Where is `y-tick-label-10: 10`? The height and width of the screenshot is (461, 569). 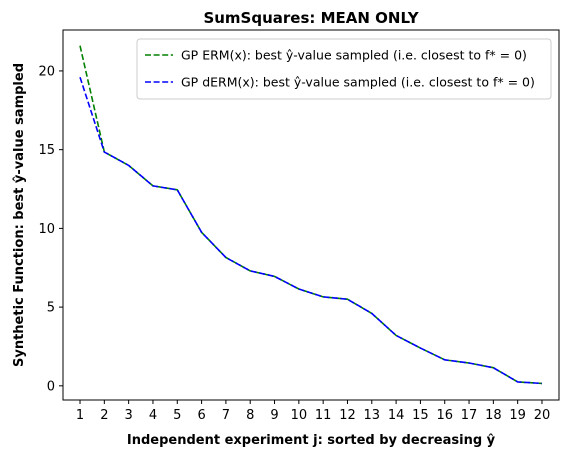 y-tick-label-10: 10 is located at coordinates (46, 229).